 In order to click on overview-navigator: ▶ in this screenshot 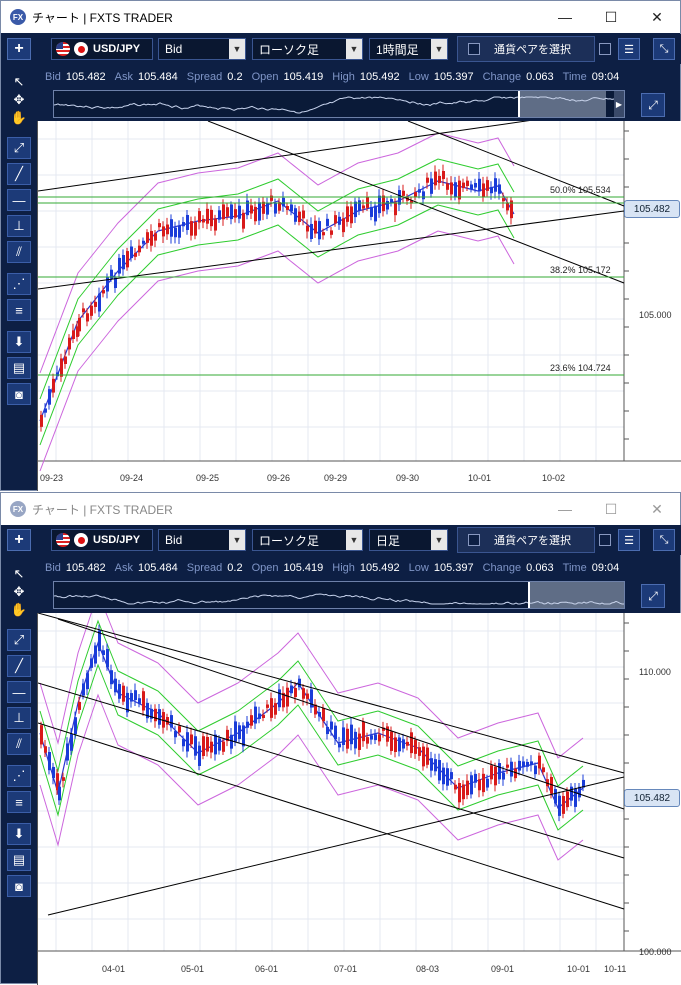, I will do `click(339, 104)`.